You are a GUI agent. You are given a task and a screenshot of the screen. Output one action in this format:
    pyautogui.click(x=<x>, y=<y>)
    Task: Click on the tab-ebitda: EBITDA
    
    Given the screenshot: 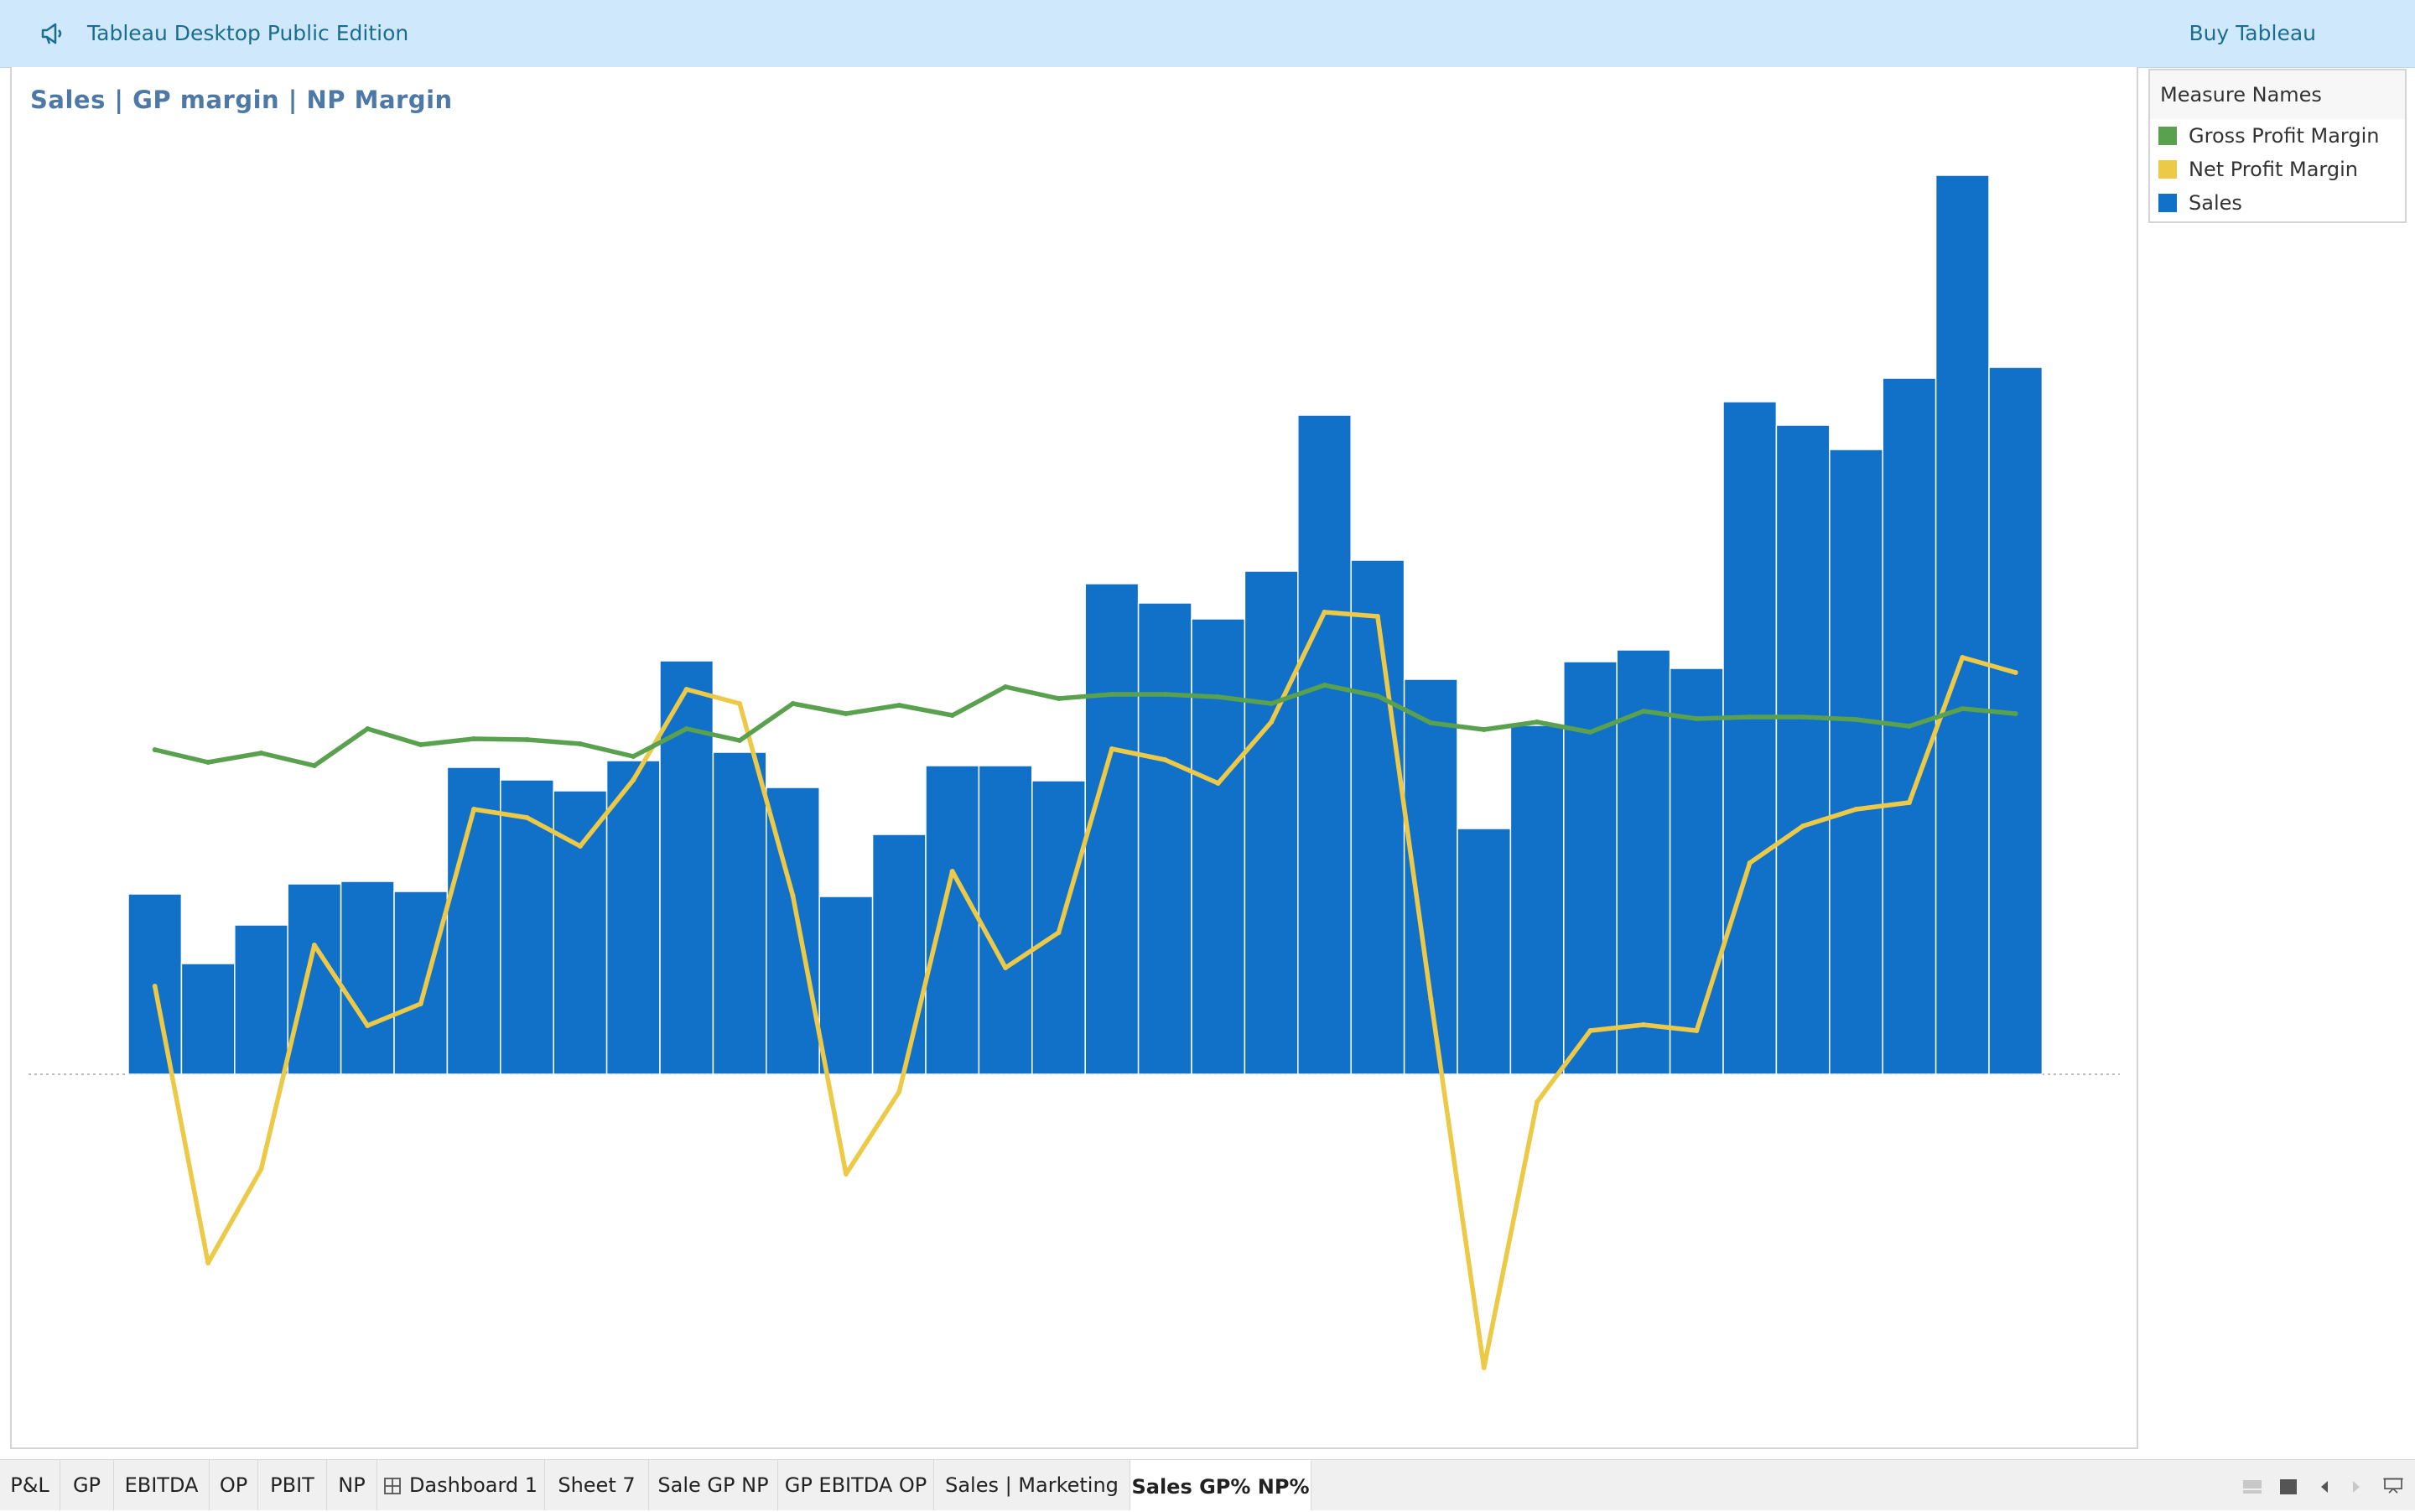 What is the action you would take?
    pyautogui.click(x=162, y=1485)
    